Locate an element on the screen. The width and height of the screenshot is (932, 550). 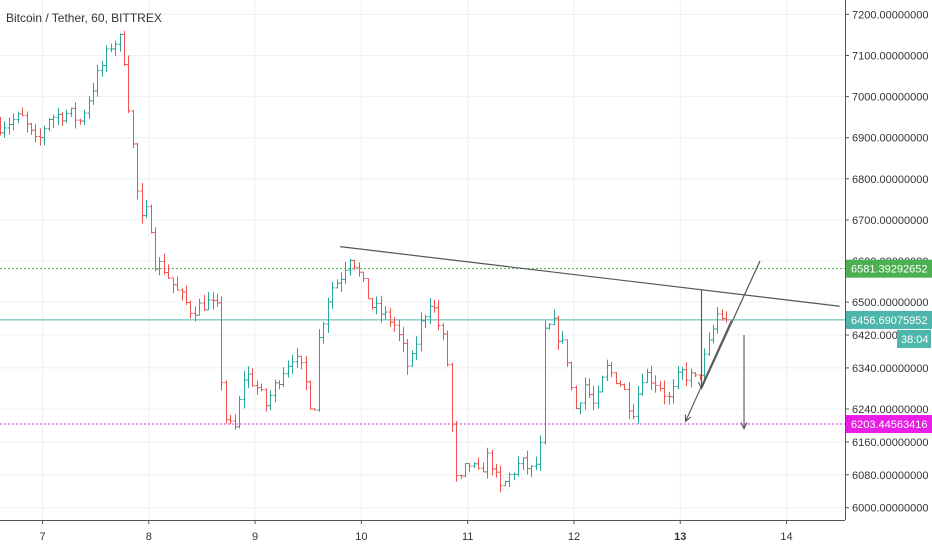
y-tick-label: 6240.00000000 is located at coordinates (890, 410).